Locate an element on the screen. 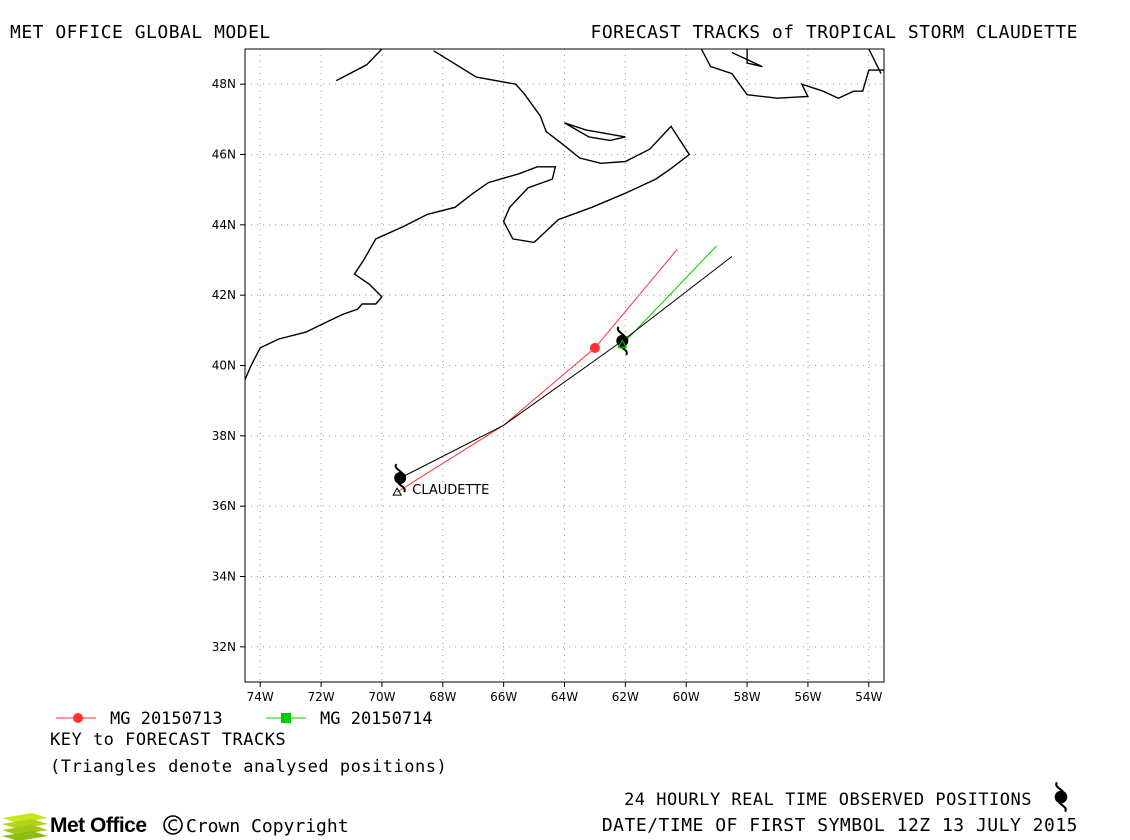 The height and width of the screenshot is (840, 1130). met-office-logo-text: Met Office is located at coordinates (98, 825).